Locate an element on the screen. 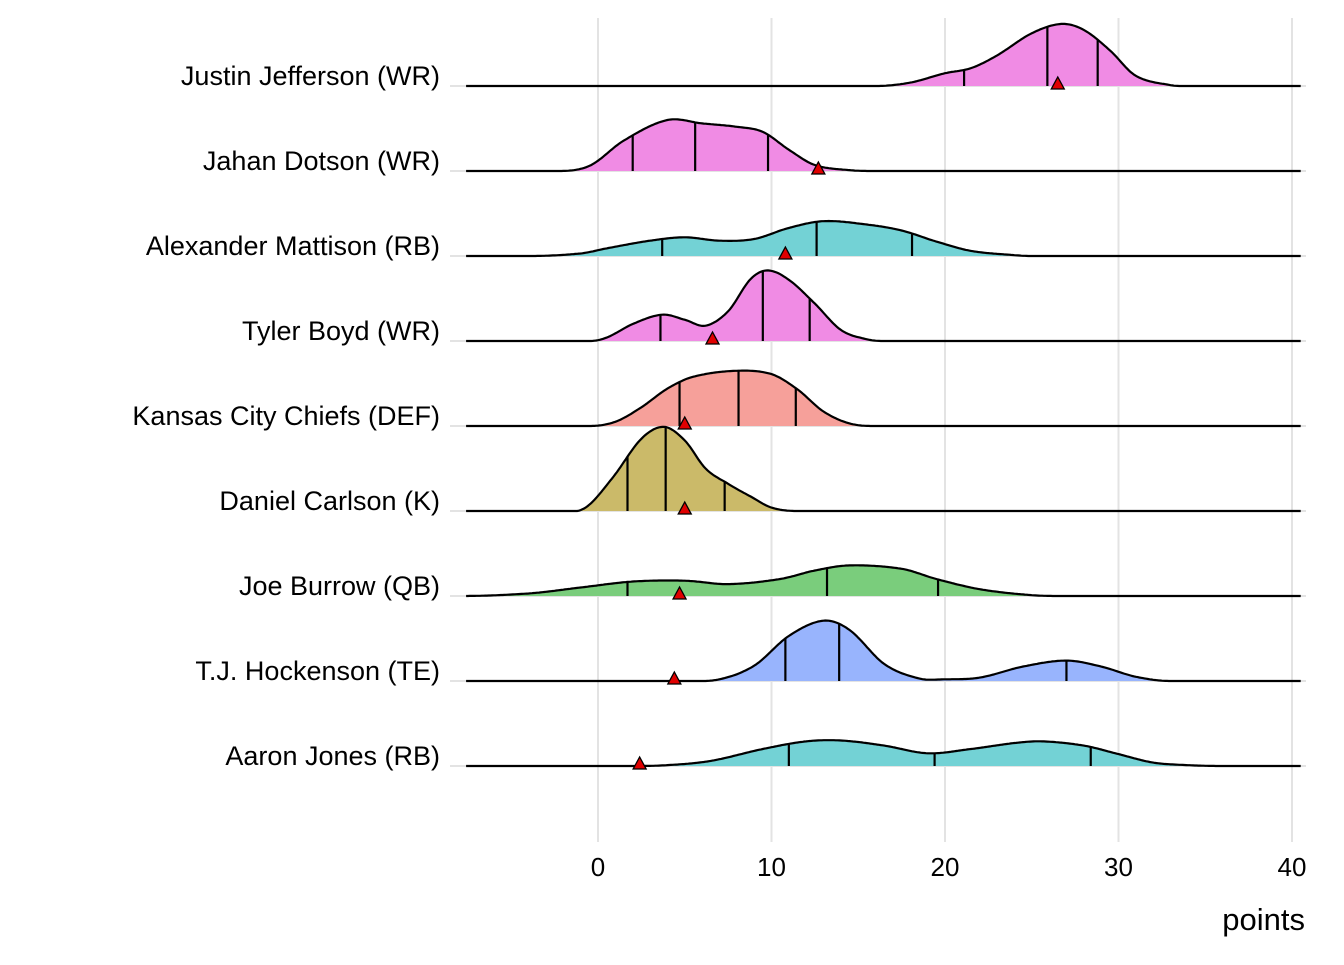  y-axis-label: Joe Burrow (QB) is located at coordinates (339, 586).